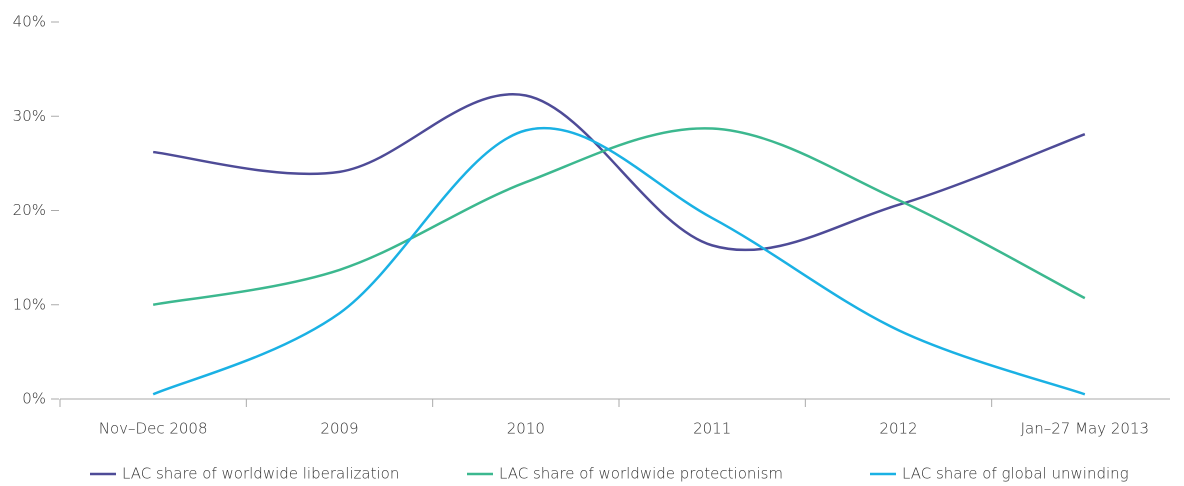 The height and width of the screenshot is (486, 1184). I want to click on x-tick-label: Nov–Dec 2008, so click(153, 429).